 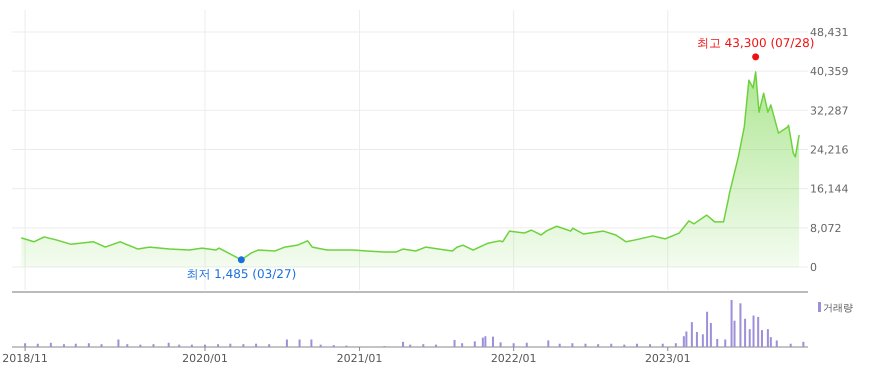 What do you see at coordinates (25, 358) in the screenshot?
I see `x-tick-label: 2018/11` at bounding box center [25, 358].